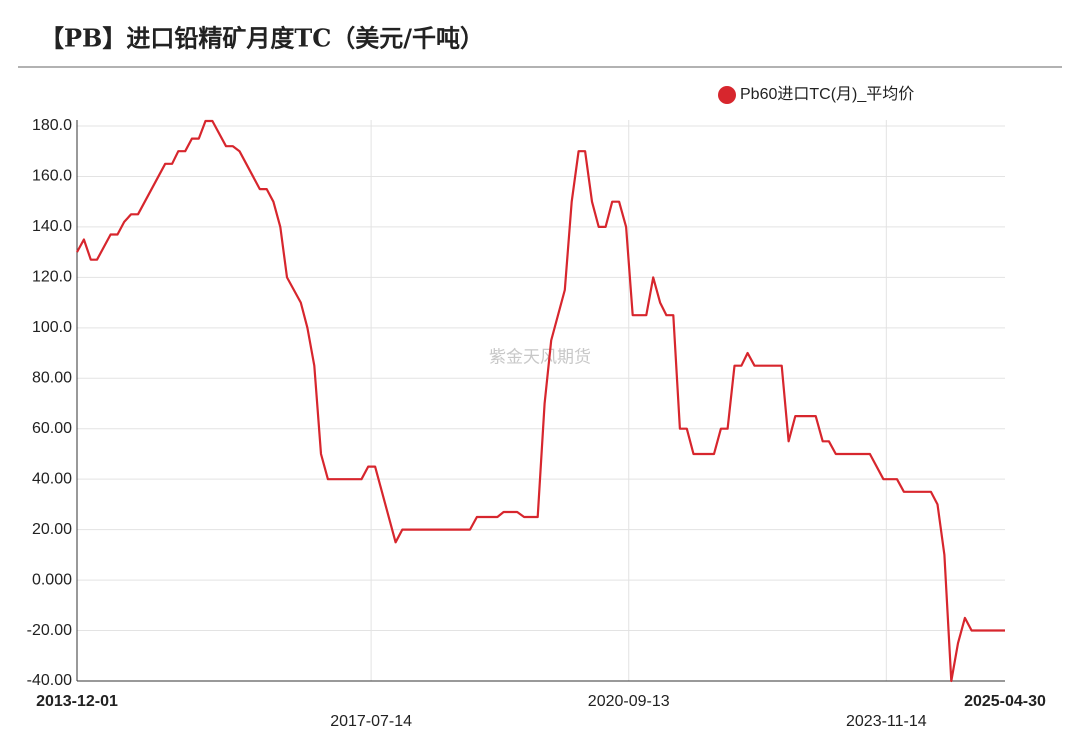 The width and height of the screenshot is (1080, 738). What do you see at coordinates (886, 721) in the screenshot?
I see `x-tick-label: 2023-11-14` at bounding box center [886, 721].